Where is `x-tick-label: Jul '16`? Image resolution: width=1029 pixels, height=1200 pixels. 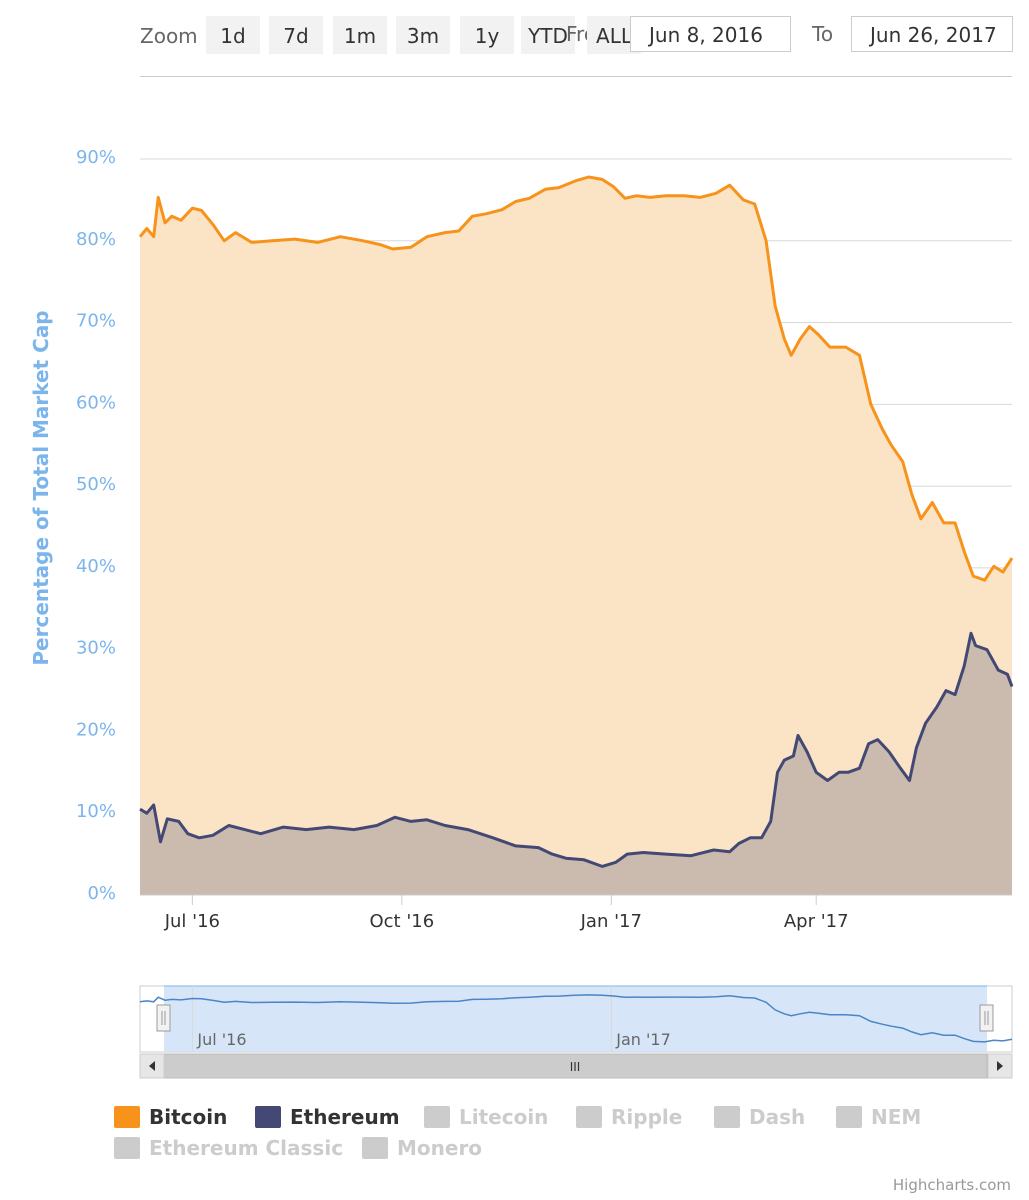 x-tick-label: Jul '16 is located at coordinates (192, 921).